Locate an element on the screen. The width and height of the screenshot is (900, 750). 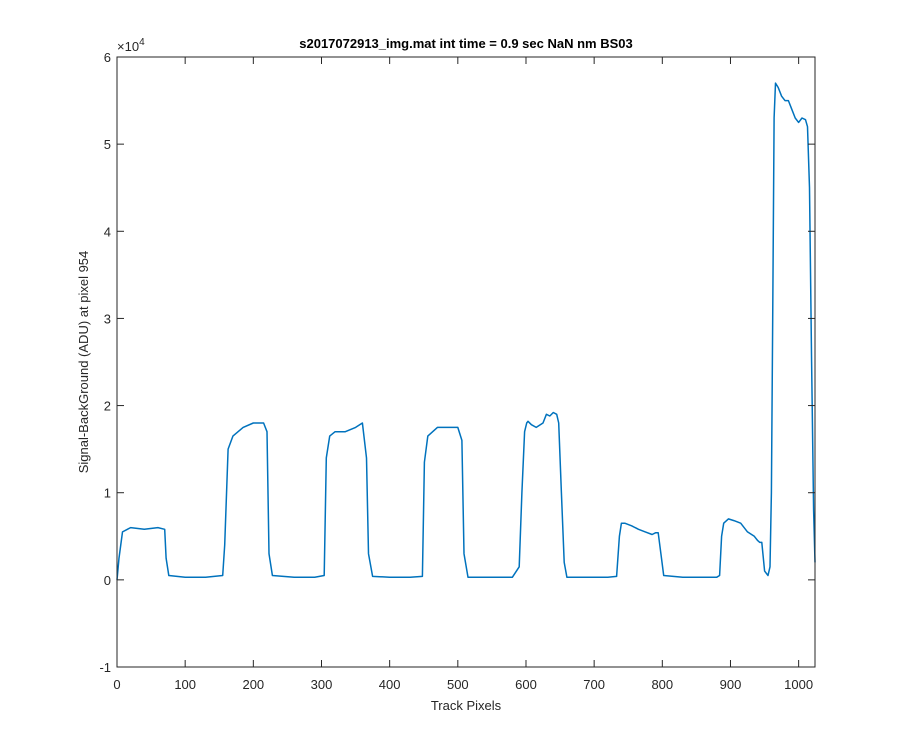
y-tick-label: 6 is located at coordinates (107, 57).